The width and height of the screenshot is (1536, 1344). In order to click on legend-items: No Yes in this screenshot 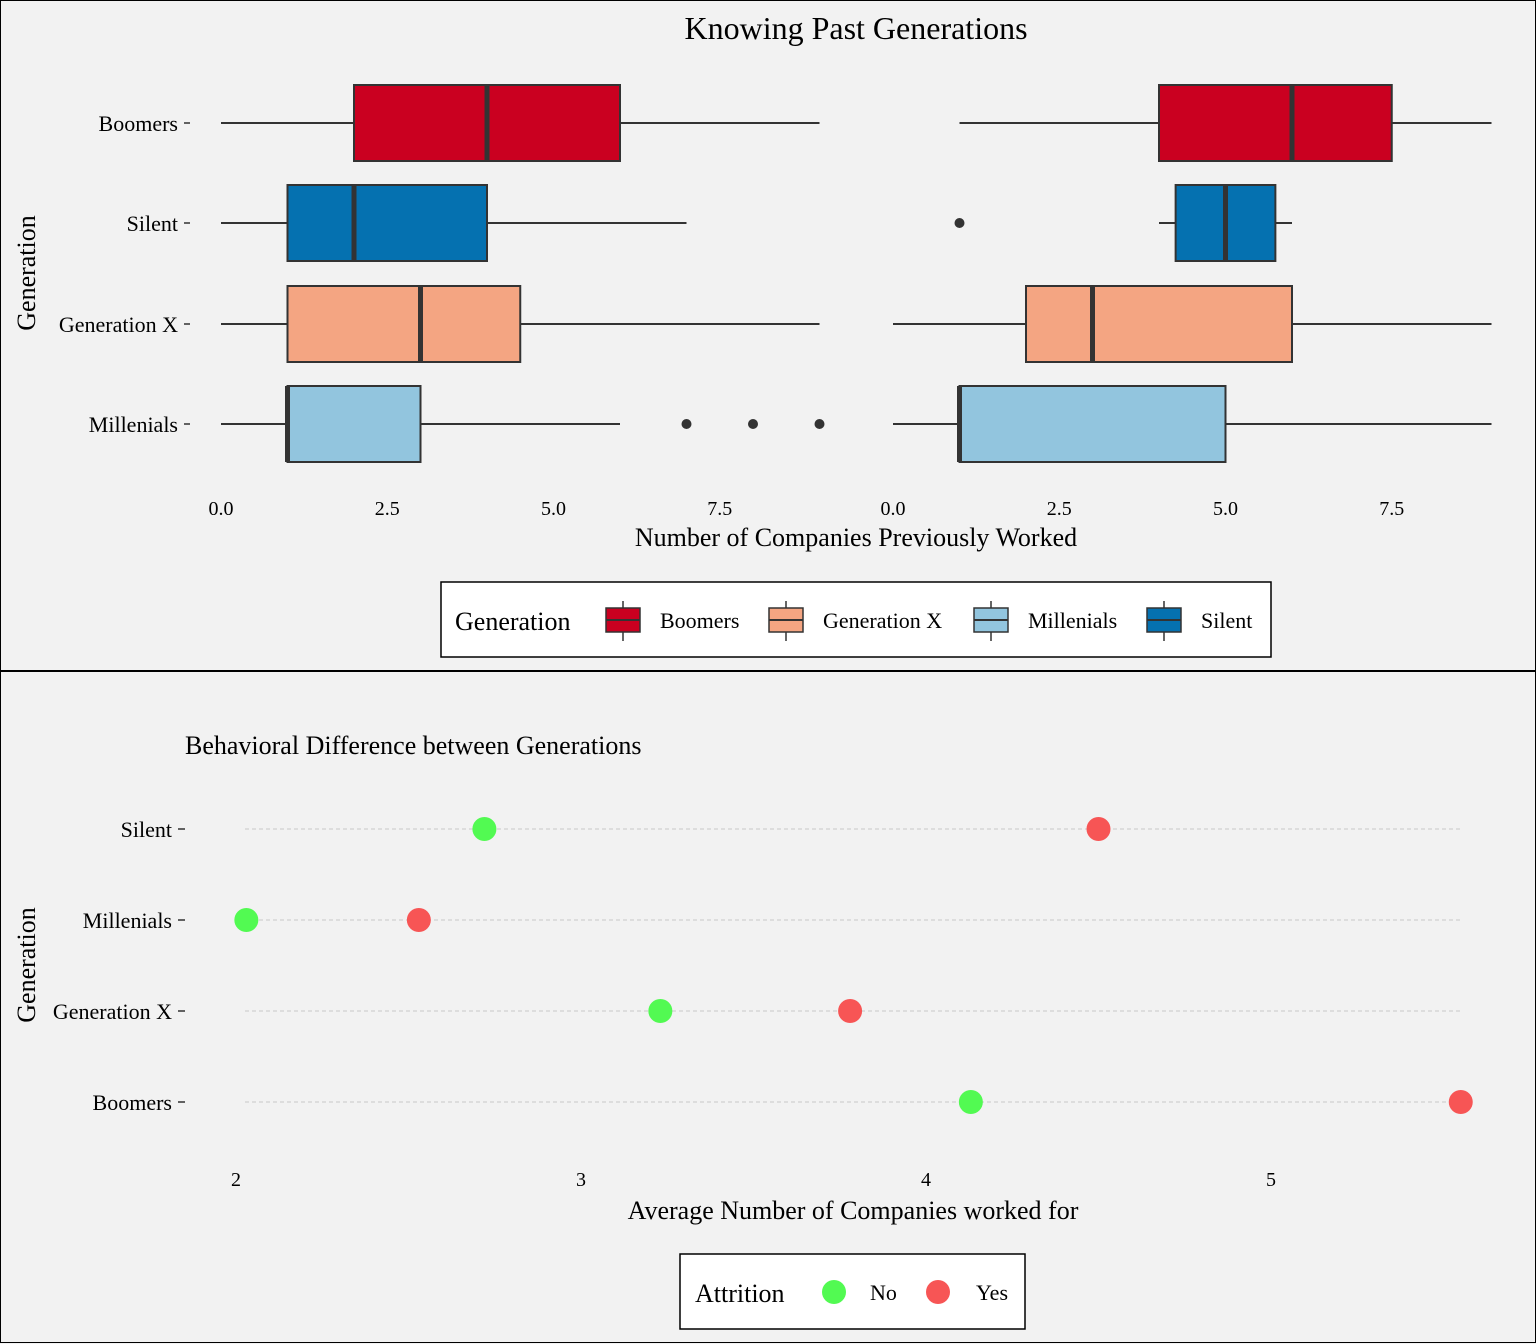, I will do `click(915, 1292)`.